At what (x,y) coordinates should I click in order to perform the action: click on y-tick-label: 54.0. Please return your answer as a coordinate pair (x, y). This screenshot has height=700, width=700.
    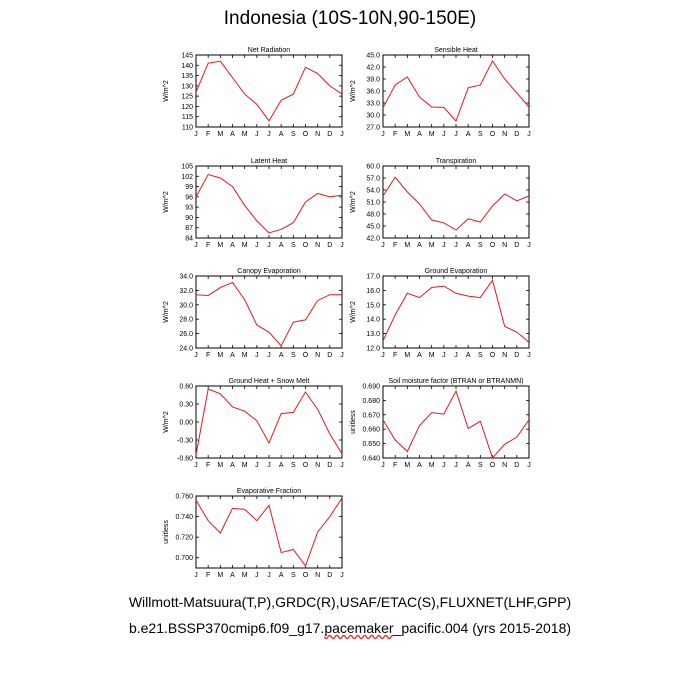
    Looking at the image, I should click on (373, 191).